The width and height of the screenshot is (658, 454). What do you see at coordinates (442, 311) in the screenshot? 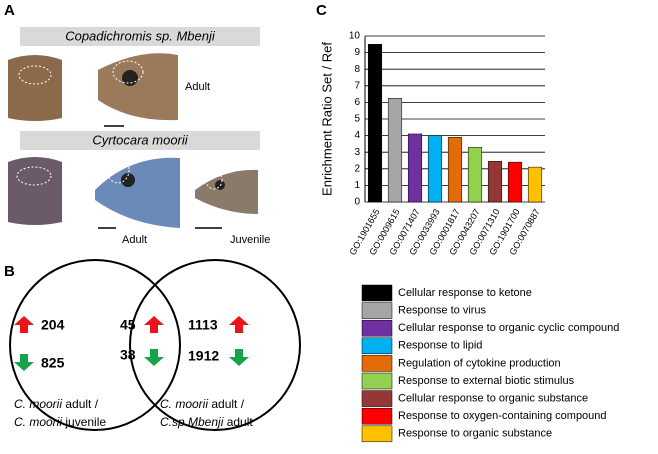
I see `legend-label: Response to virus` at bounding box center [442, 311].